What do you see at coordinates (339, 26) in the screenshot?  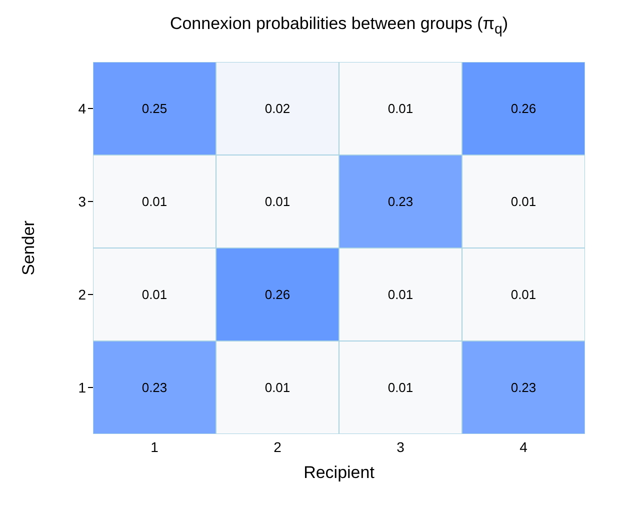 I see `chart-title: Connexion probabilities between groups (π$_{q}$)` at bounding box center [339, 26].